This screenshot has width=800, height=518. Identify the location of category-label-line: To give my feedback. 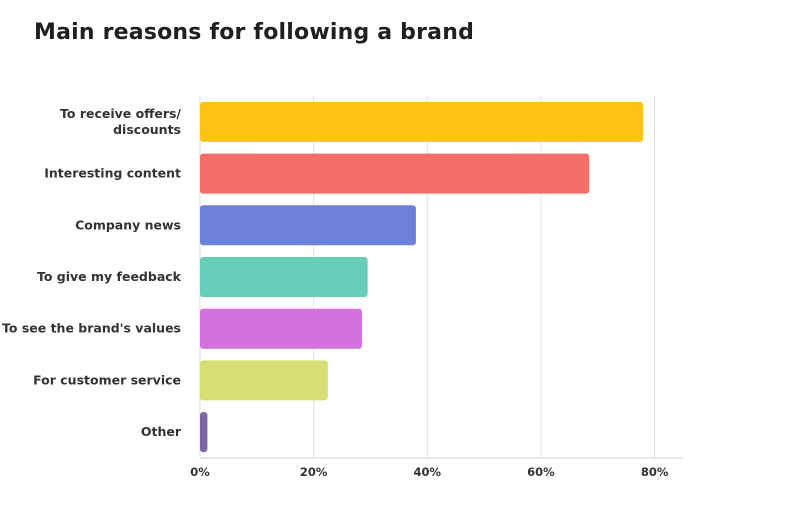
(109, 276).